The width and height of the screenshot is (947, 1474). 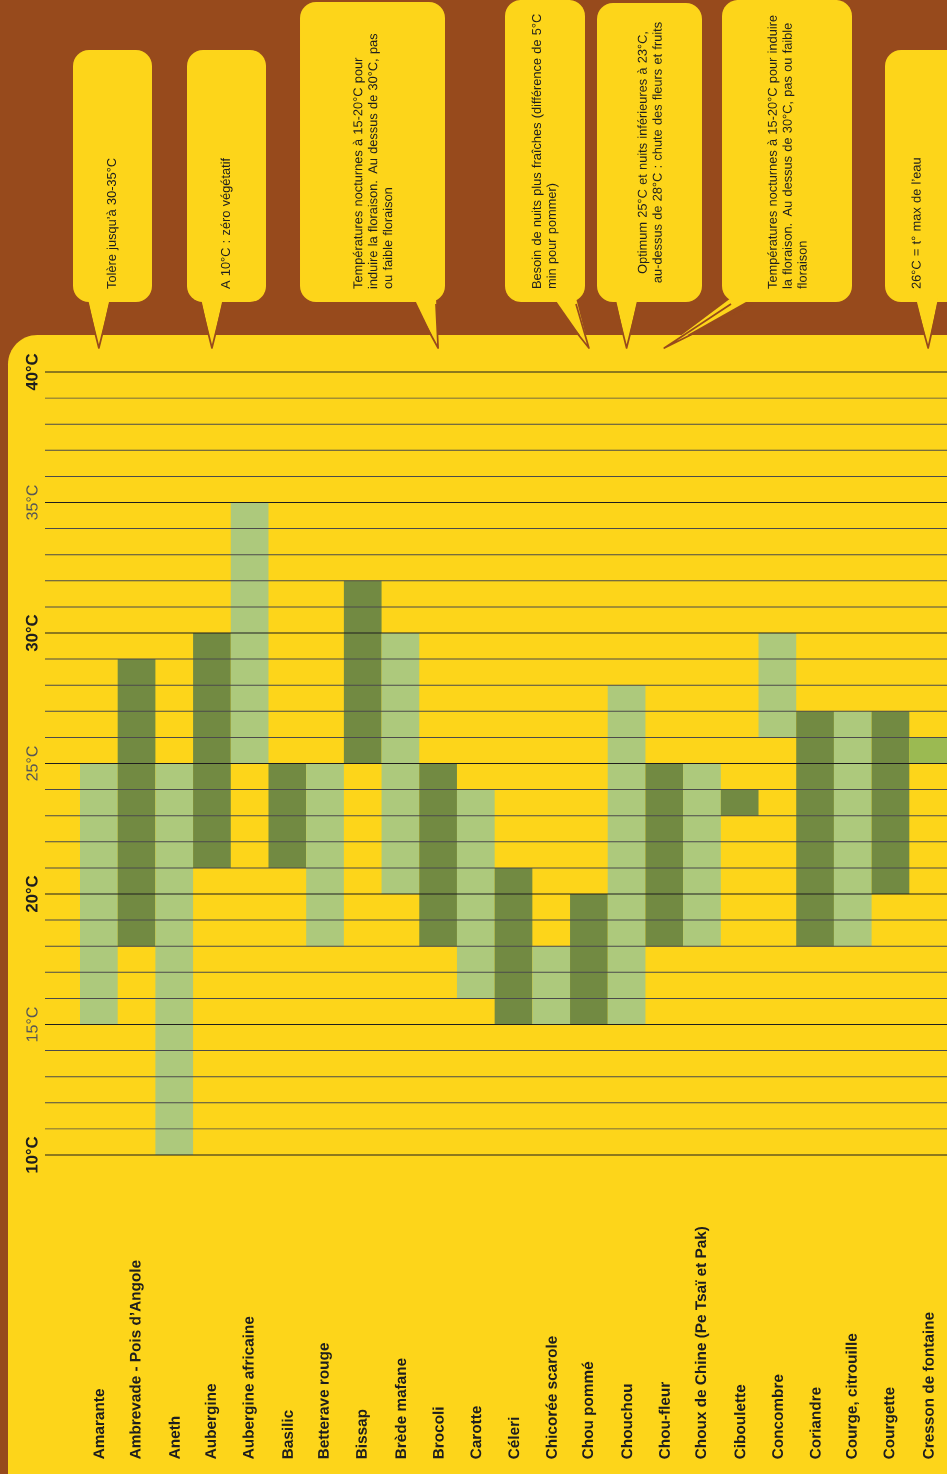 I want to click on x-tick-label: Chicorée scarole, so click(x=551, y=1397).